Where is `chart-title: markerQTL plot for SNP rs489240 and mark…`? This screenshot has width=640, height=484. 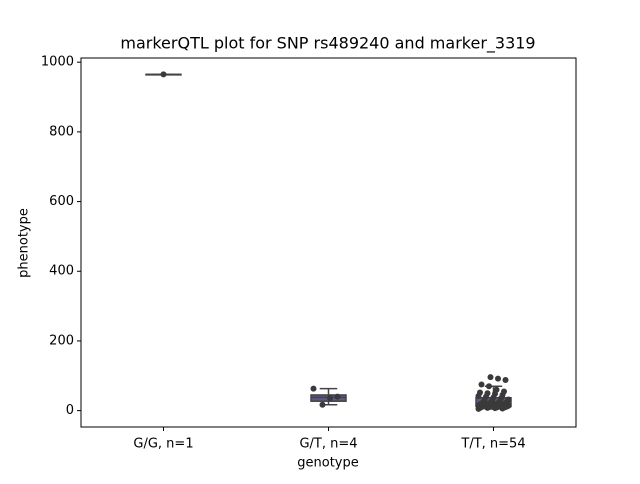
chart-title: markerQTL plot for SNP rs489240 and mark… is located at coordinates (327, 44).